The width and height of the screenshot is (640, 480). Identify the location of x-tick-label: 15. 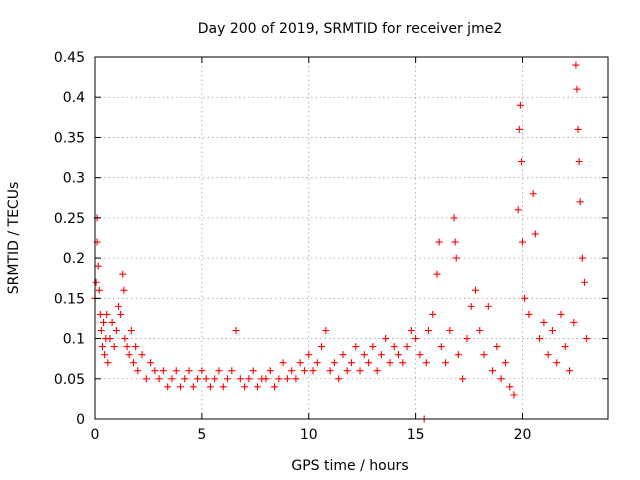
(416, 435).